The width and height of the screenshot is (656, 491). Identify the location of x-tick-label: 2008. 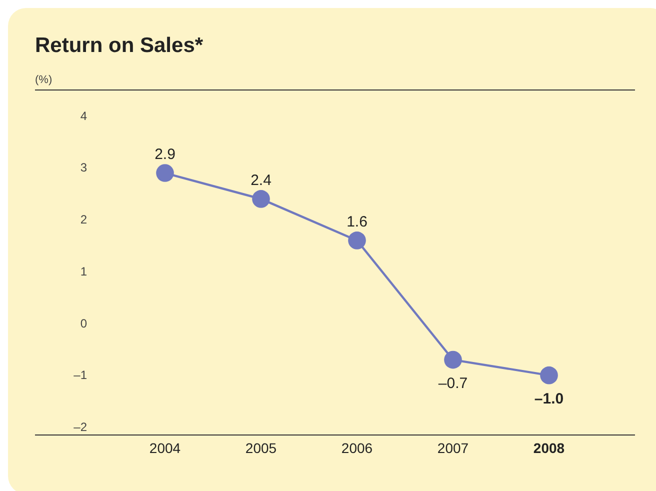
(549, 448).